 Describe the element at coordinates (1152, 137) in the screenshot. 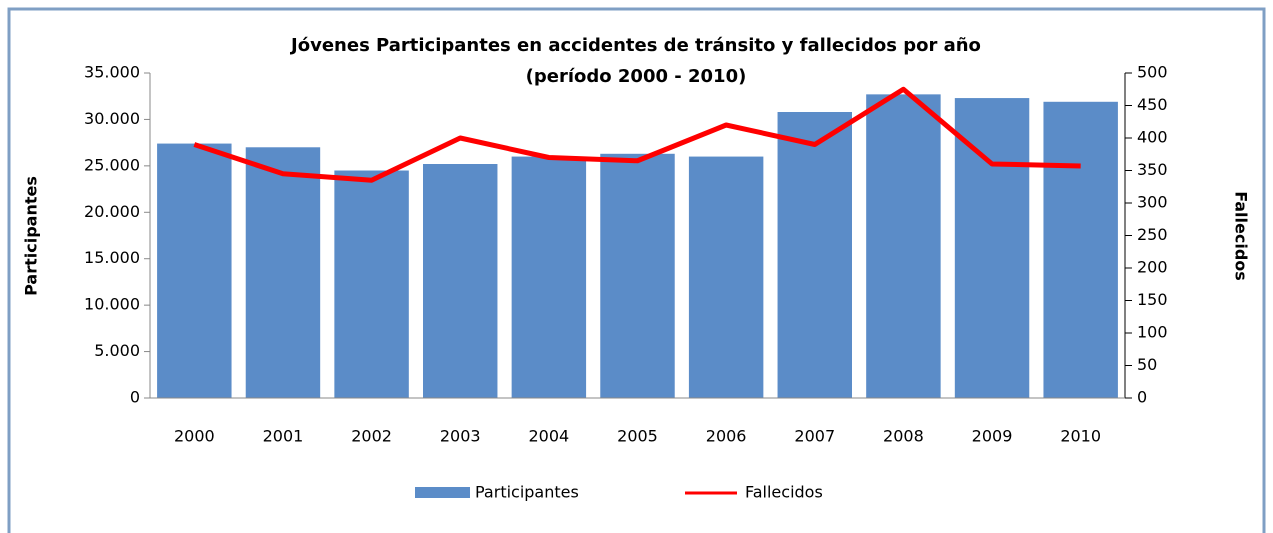

I see `y2-tick-label: 400` at that location.